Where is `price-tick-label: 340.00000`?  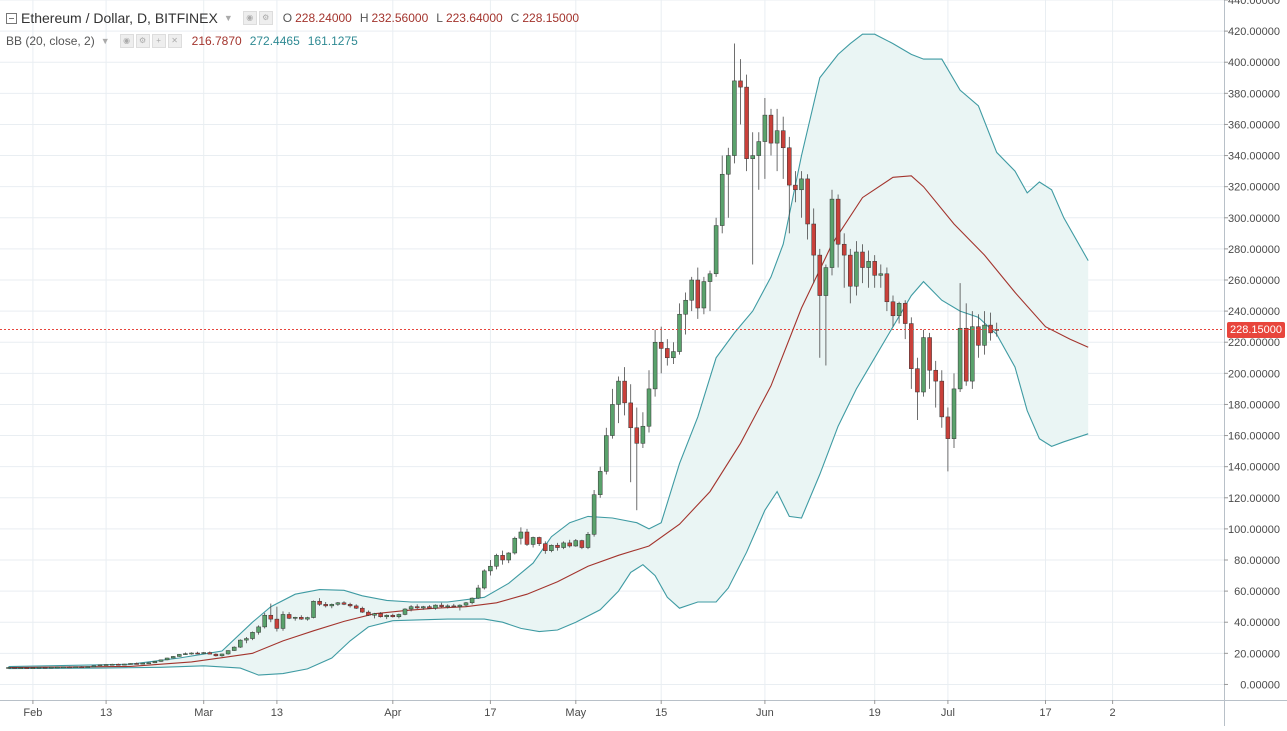 price-tick-label: 340.00000 is located at coordinates (1254, 157).